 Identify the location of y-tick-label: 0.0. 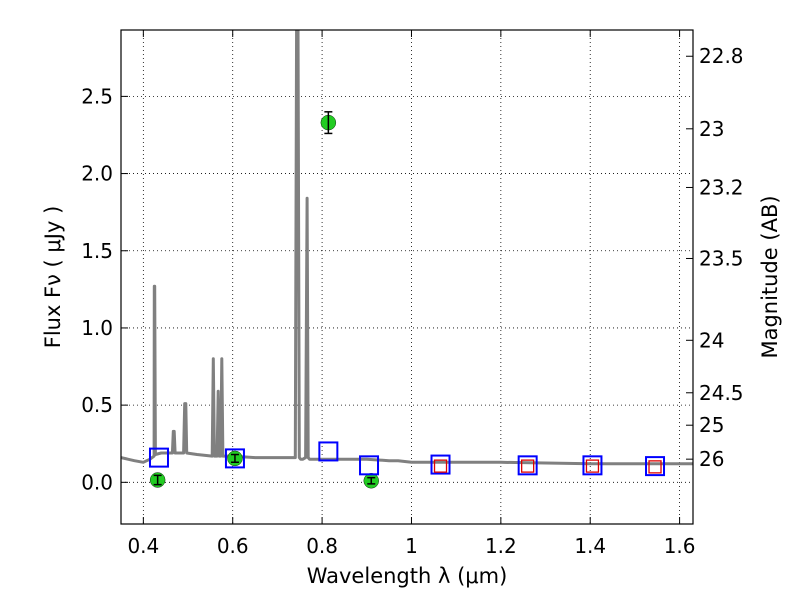
(97, 482).